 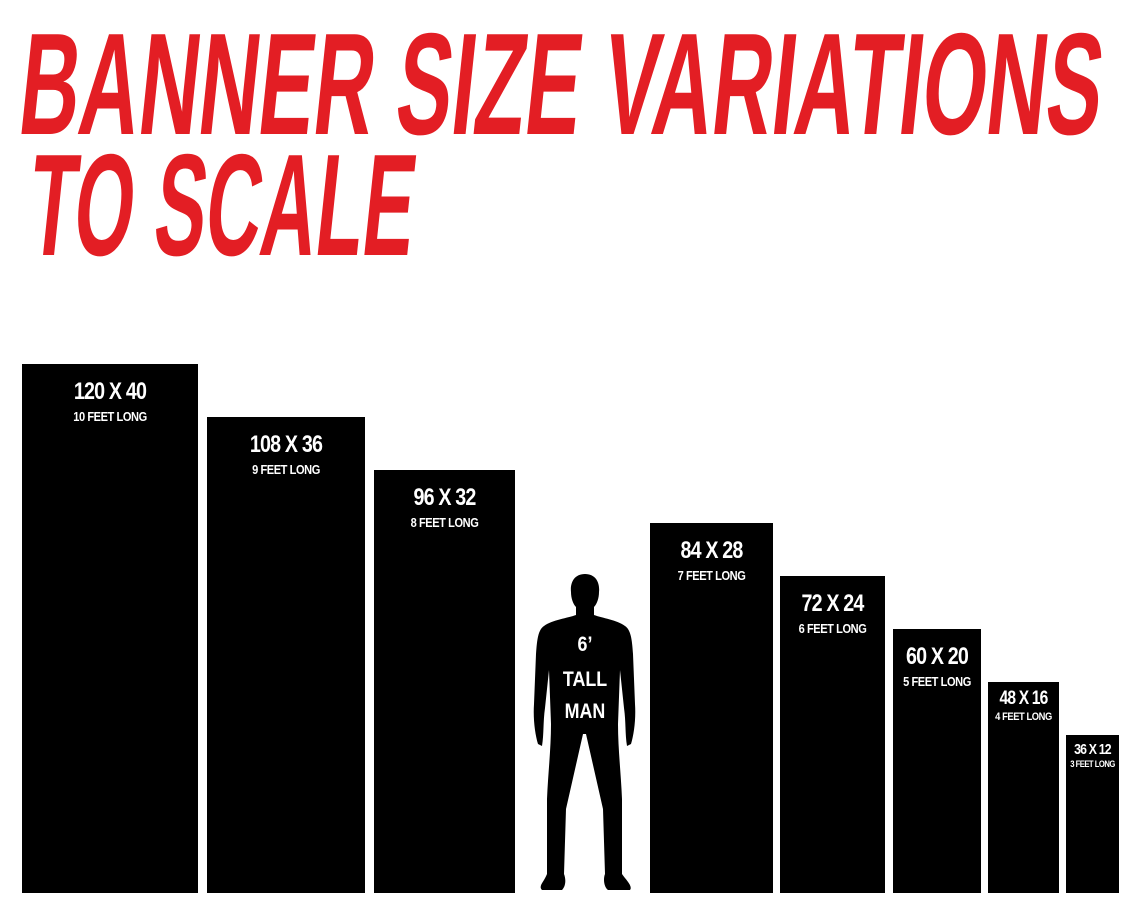 I want to click on banner-96x32: 96 X 32 8 FEET LONG, so click(x=444, y=681).